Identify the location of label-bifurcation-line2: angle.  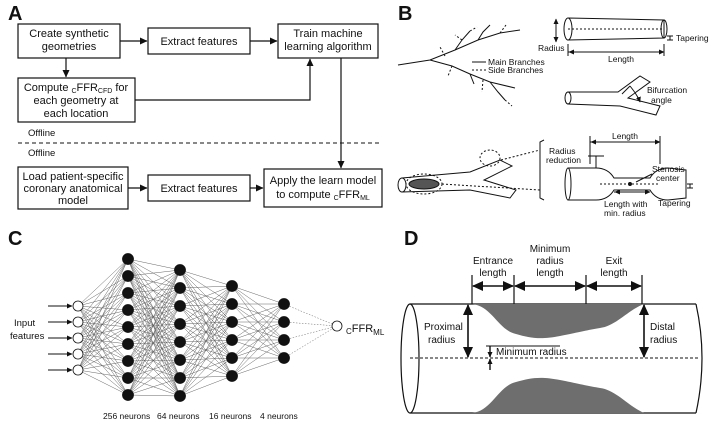
(661, 100).